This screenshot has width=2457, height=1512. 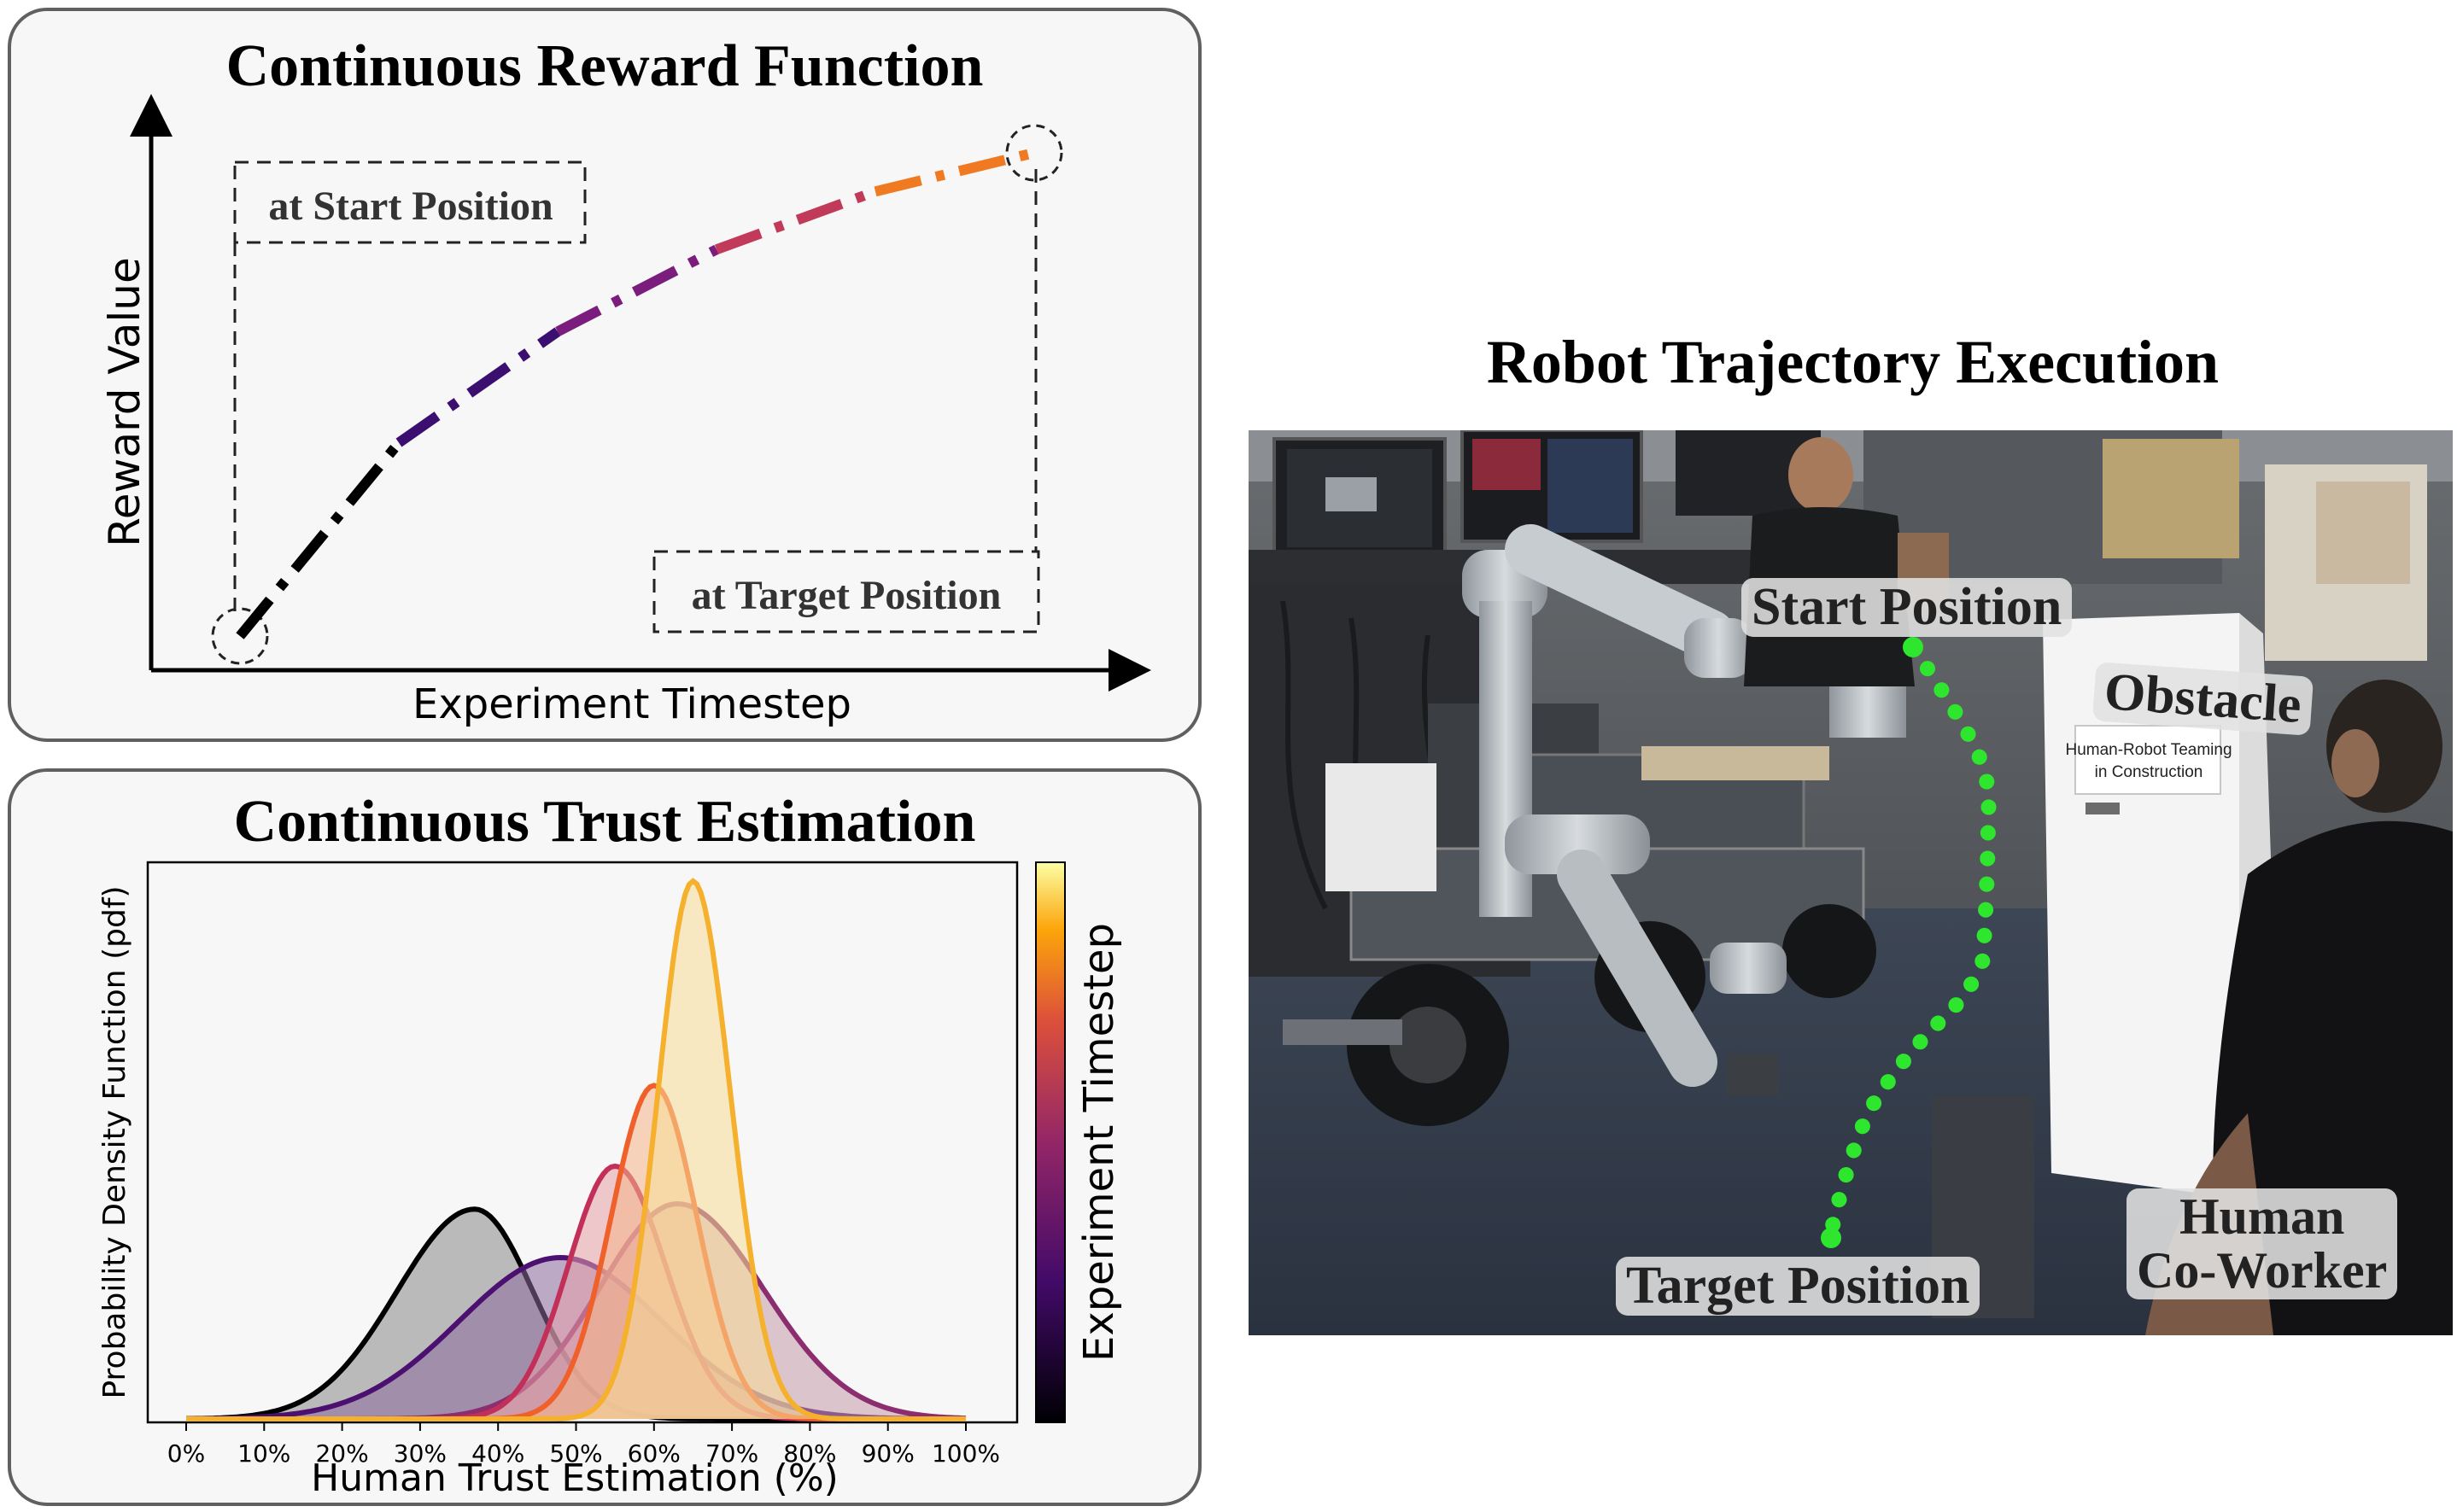 I want to click on reward-ylabel: Reward Value, so click(x=125, y=401).